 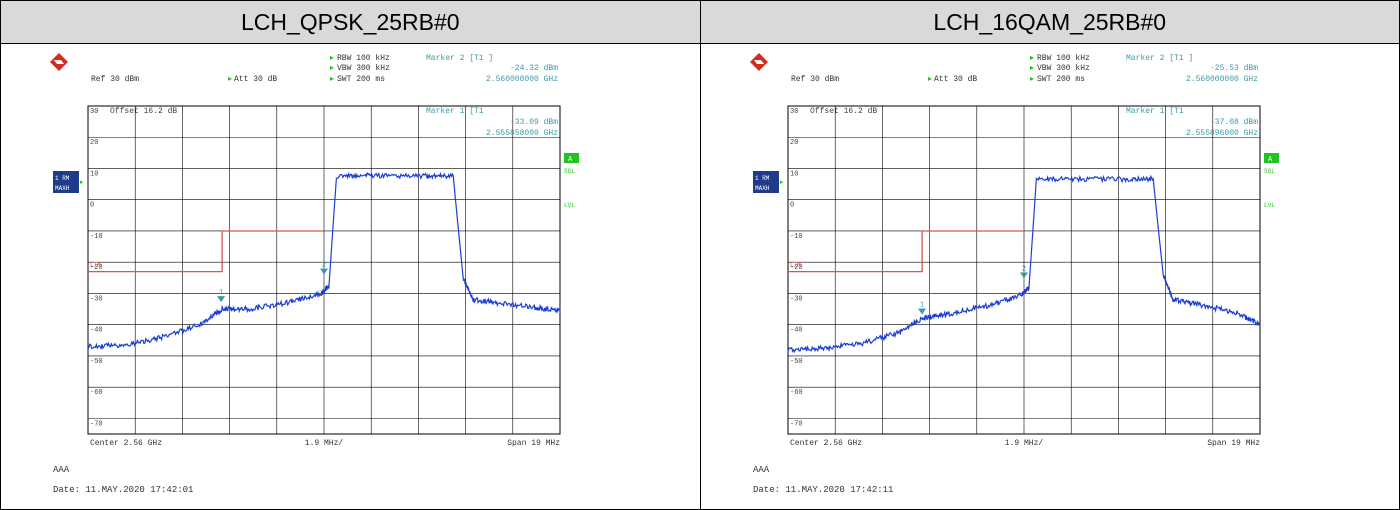 I want to click on trace-line, so click(x=1023, y=264).